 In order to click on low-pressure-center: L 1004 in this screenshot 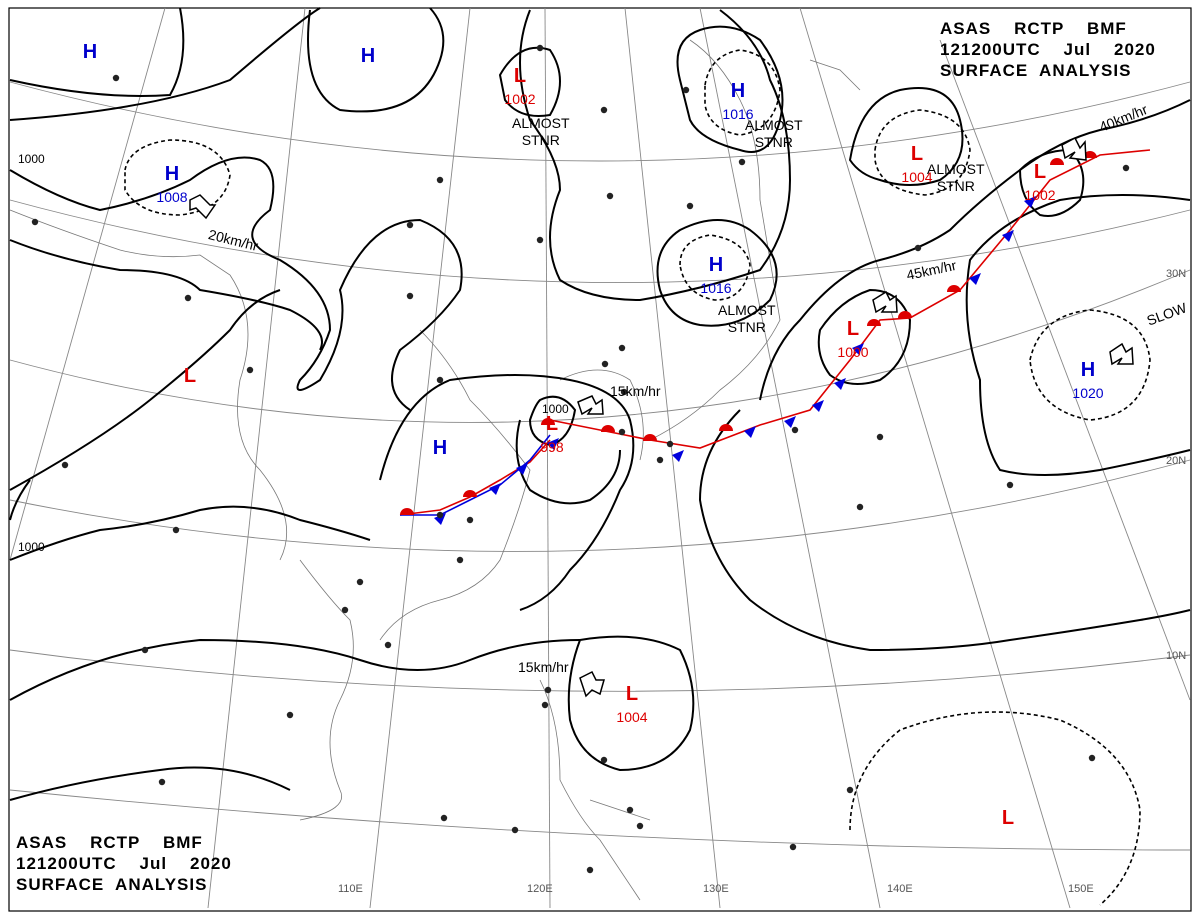, I will do `click(631, 704)`.